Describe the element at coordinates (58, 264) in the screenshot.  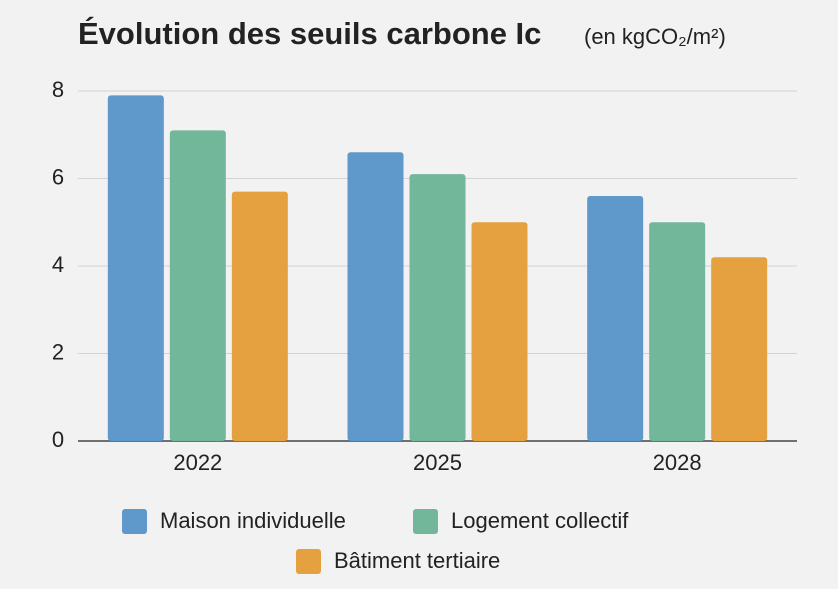
I see `y-tick-label: 4` at that location.